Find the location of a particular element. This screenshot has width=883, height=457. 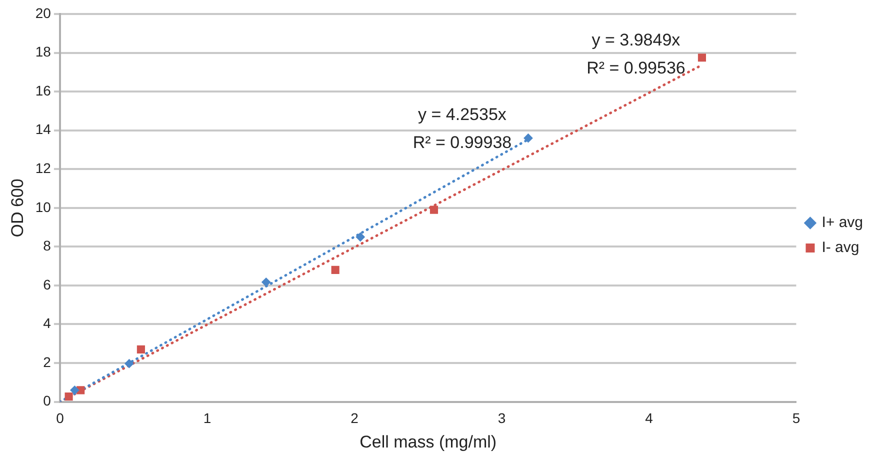

y-tick-label: 10 is located at coordinates (43, 206).